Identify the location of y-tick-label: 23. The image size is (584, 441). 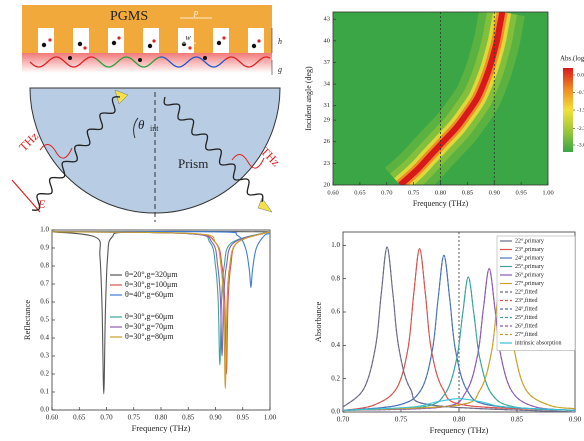
(327, 163).